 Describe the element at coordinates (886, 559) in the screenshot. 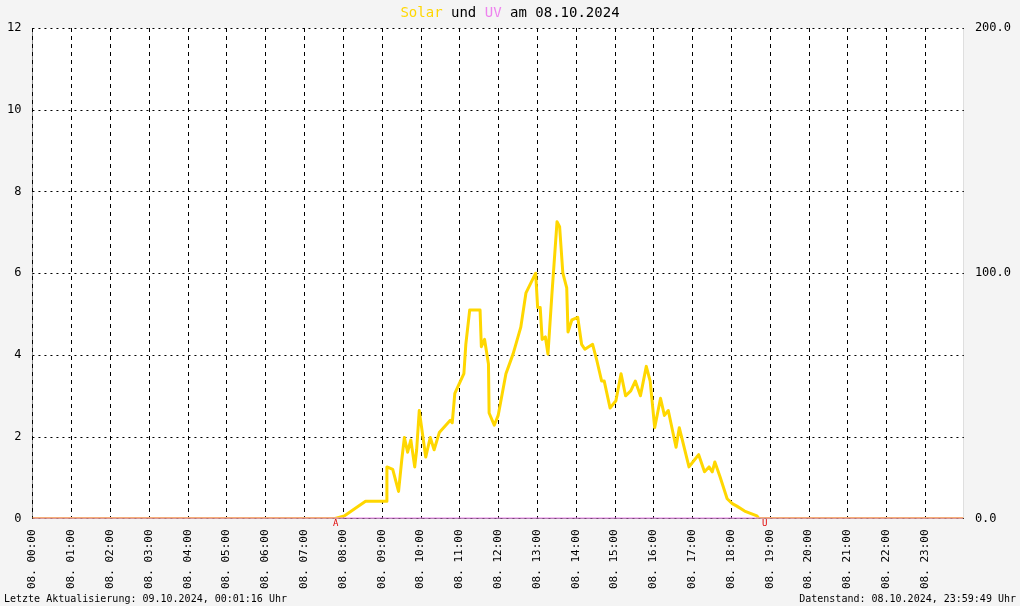

I see `x-tick-label: 08. 22:00` at that location.